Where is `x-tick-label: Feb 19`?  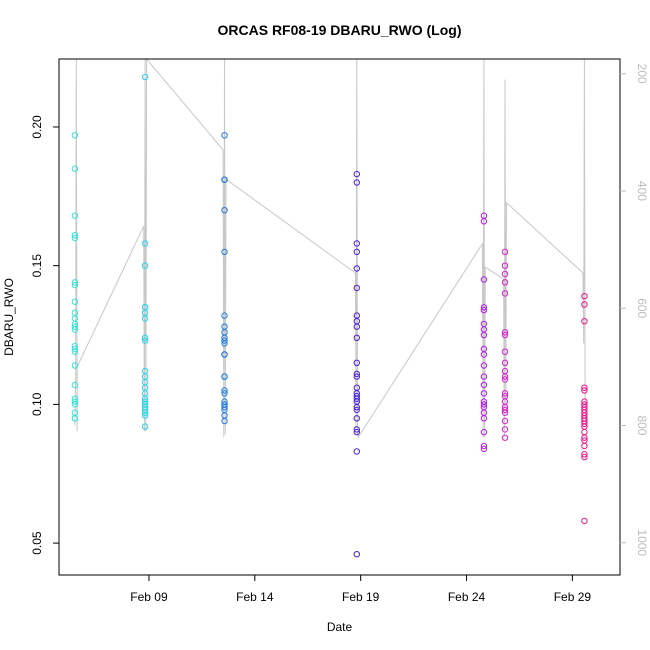 x-tick-label: Feb 19 is located at coordinates (361, 597).